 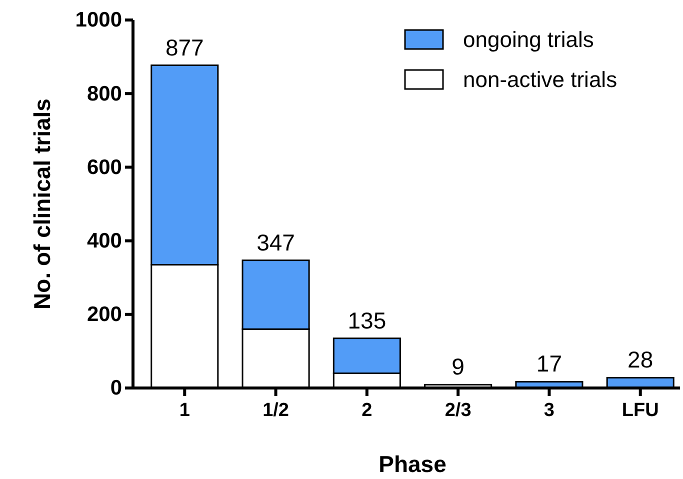 What do you see at coordinates (104, 167) in the screenshot?
I see `y-tick-label: 600` at bounding box center [104, 167].